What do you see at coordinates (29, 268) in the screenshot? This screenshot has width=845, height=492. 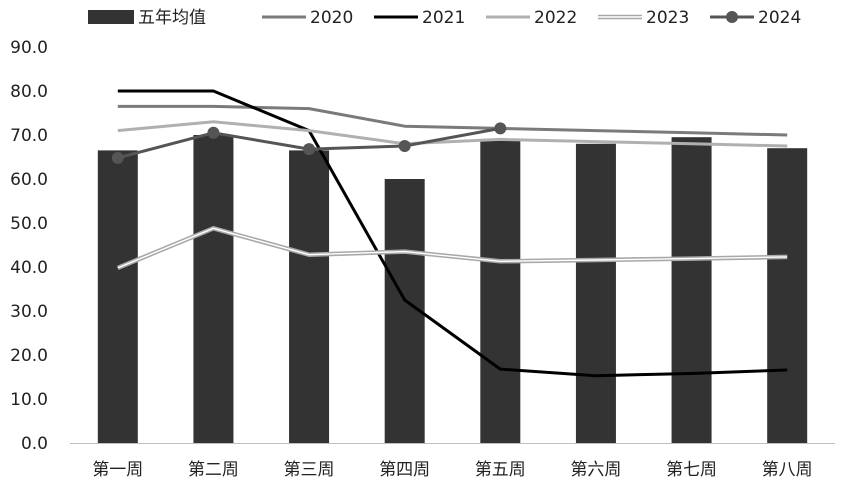 I see `y-tick-label: 40.0` at bounding box center [29, 268].